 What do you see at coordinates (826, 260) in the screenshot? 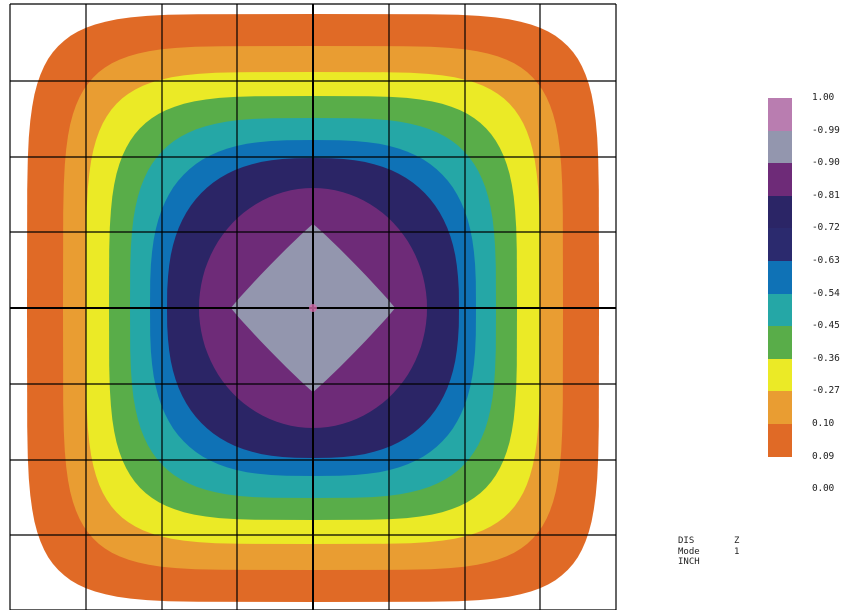
I see `legend-label: -0.63` at bounding box center [826, 260].